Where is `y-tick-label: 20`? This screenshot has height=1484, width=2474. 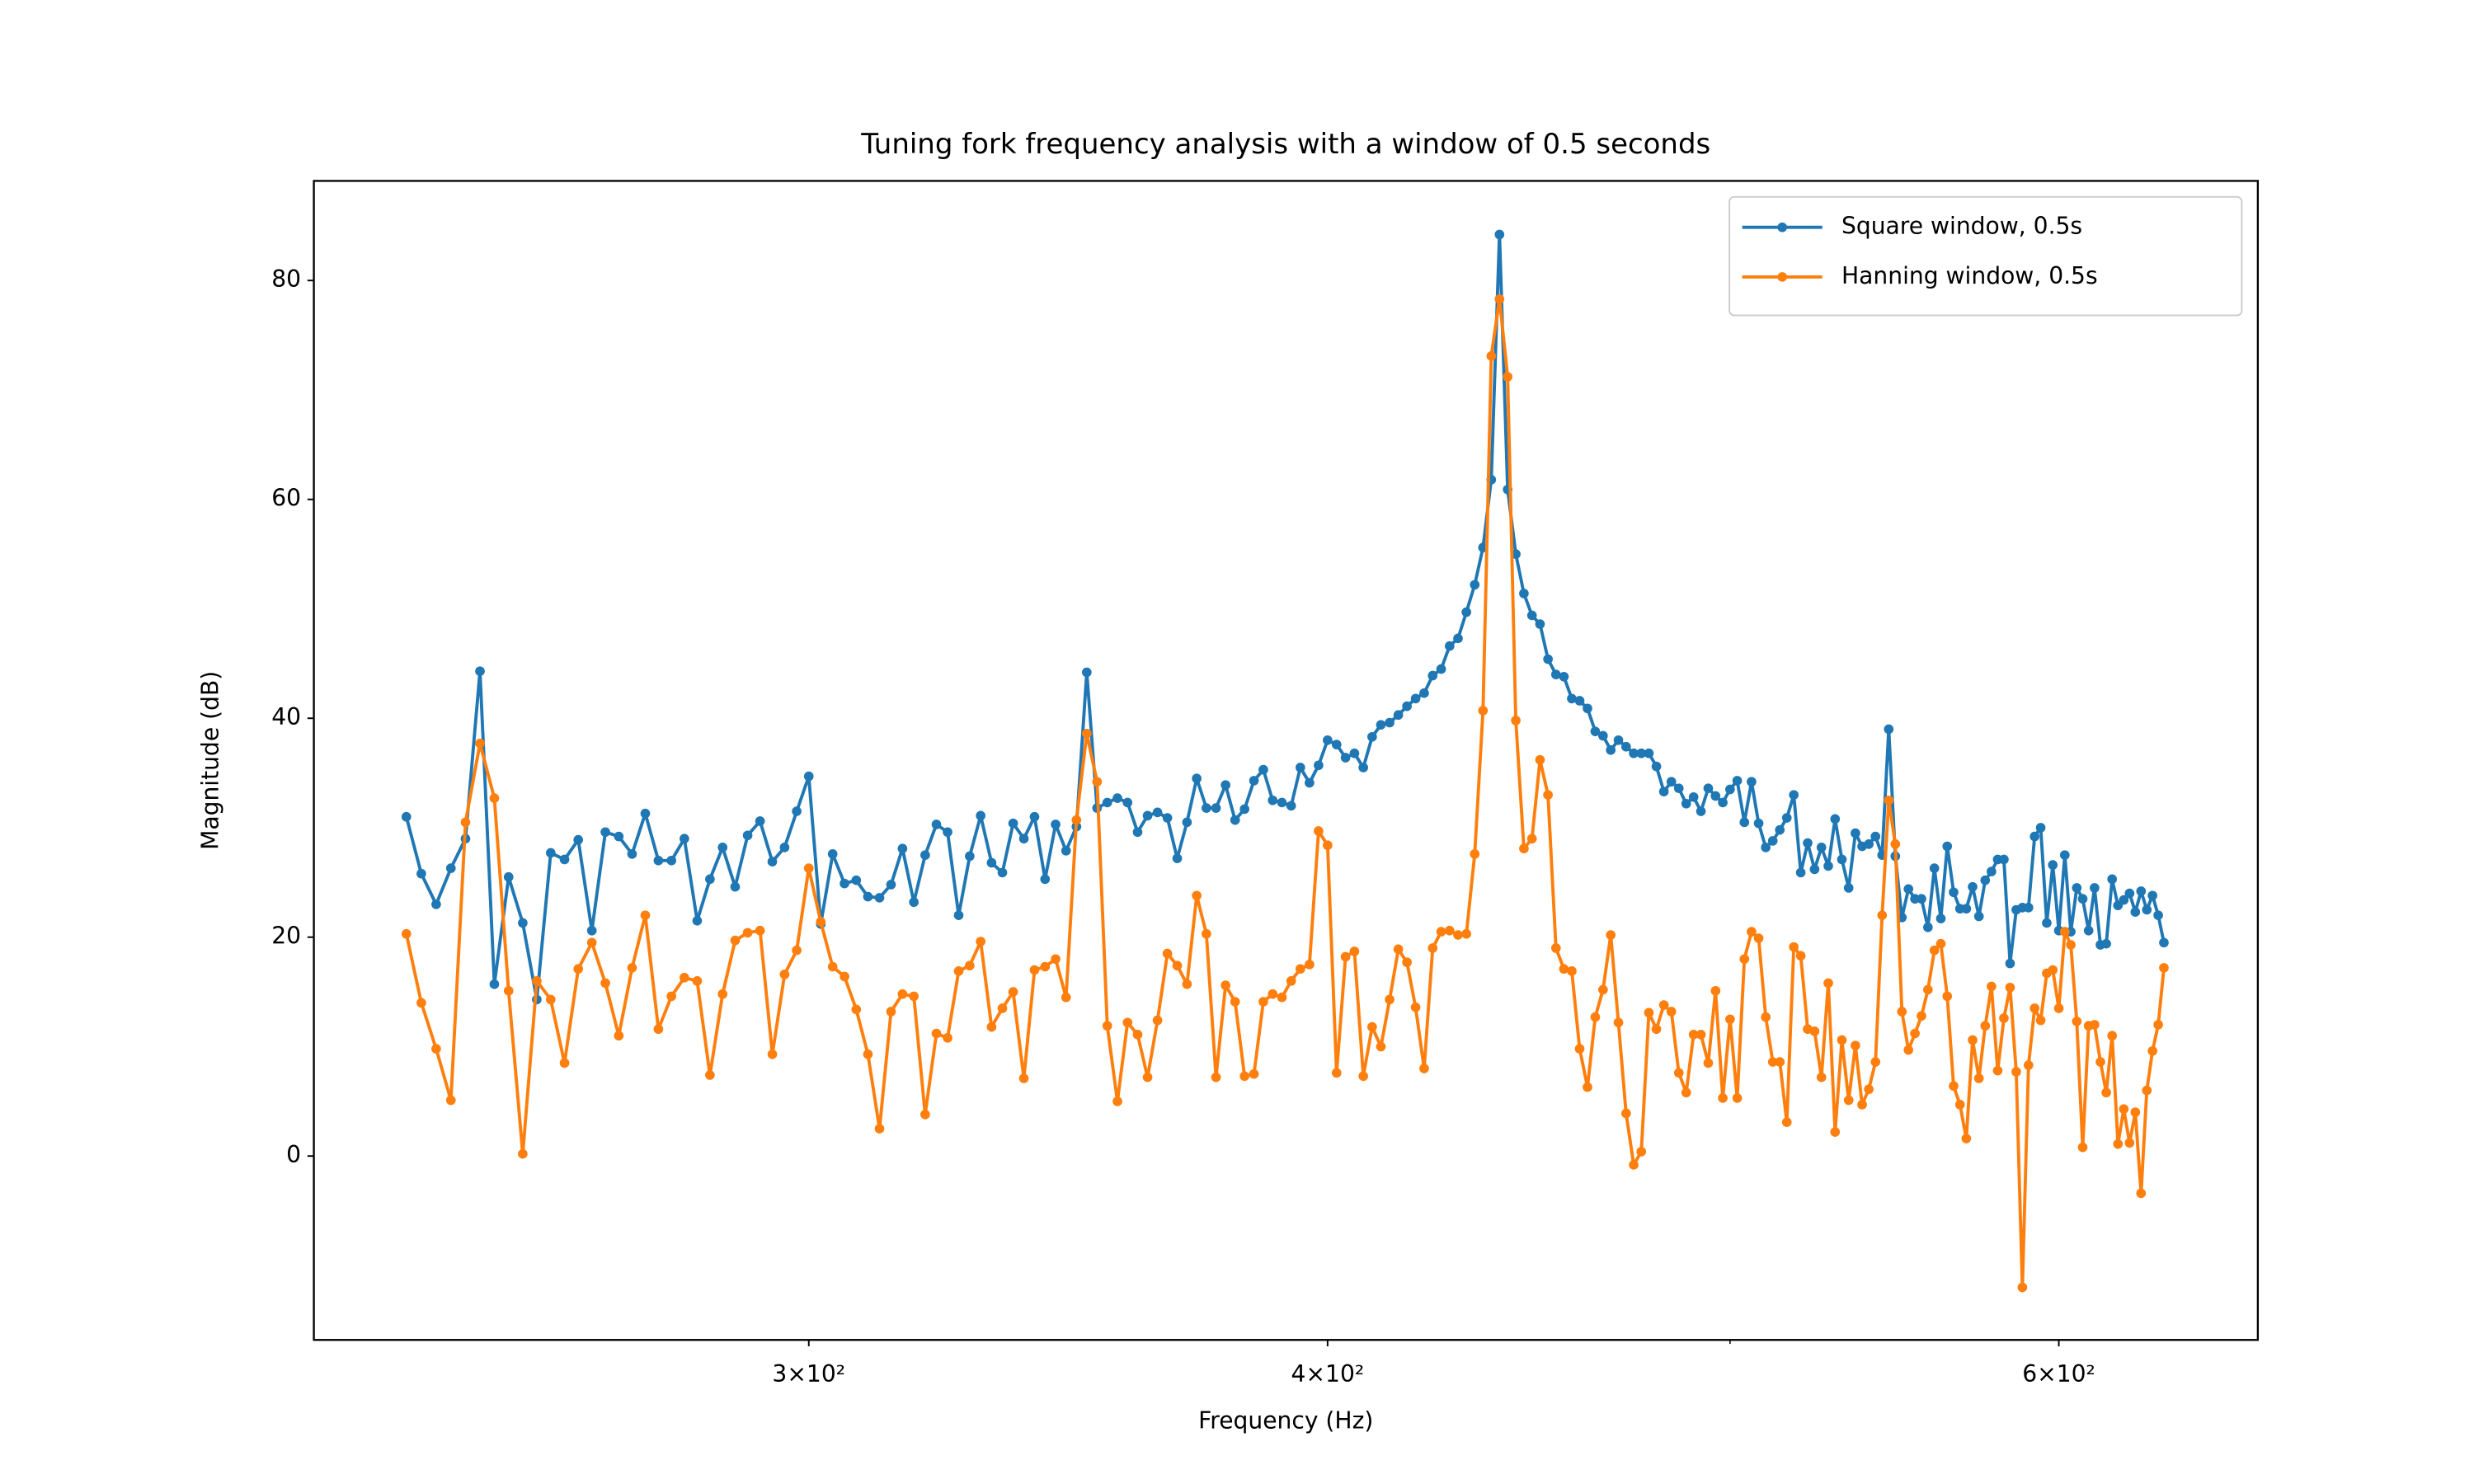 y-tick-label: 20 is located at coordinates (286, 937).